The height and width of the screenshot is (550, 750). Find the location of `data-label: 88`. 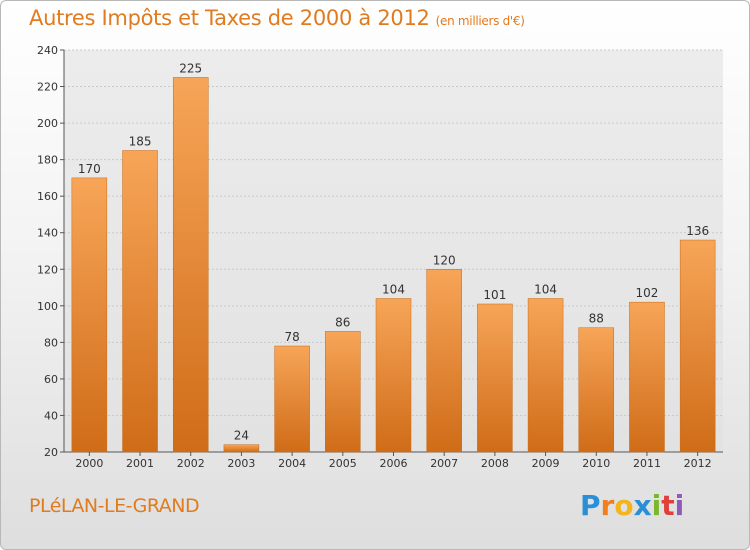

data-label: 88 is located at coordinates (596, 319).